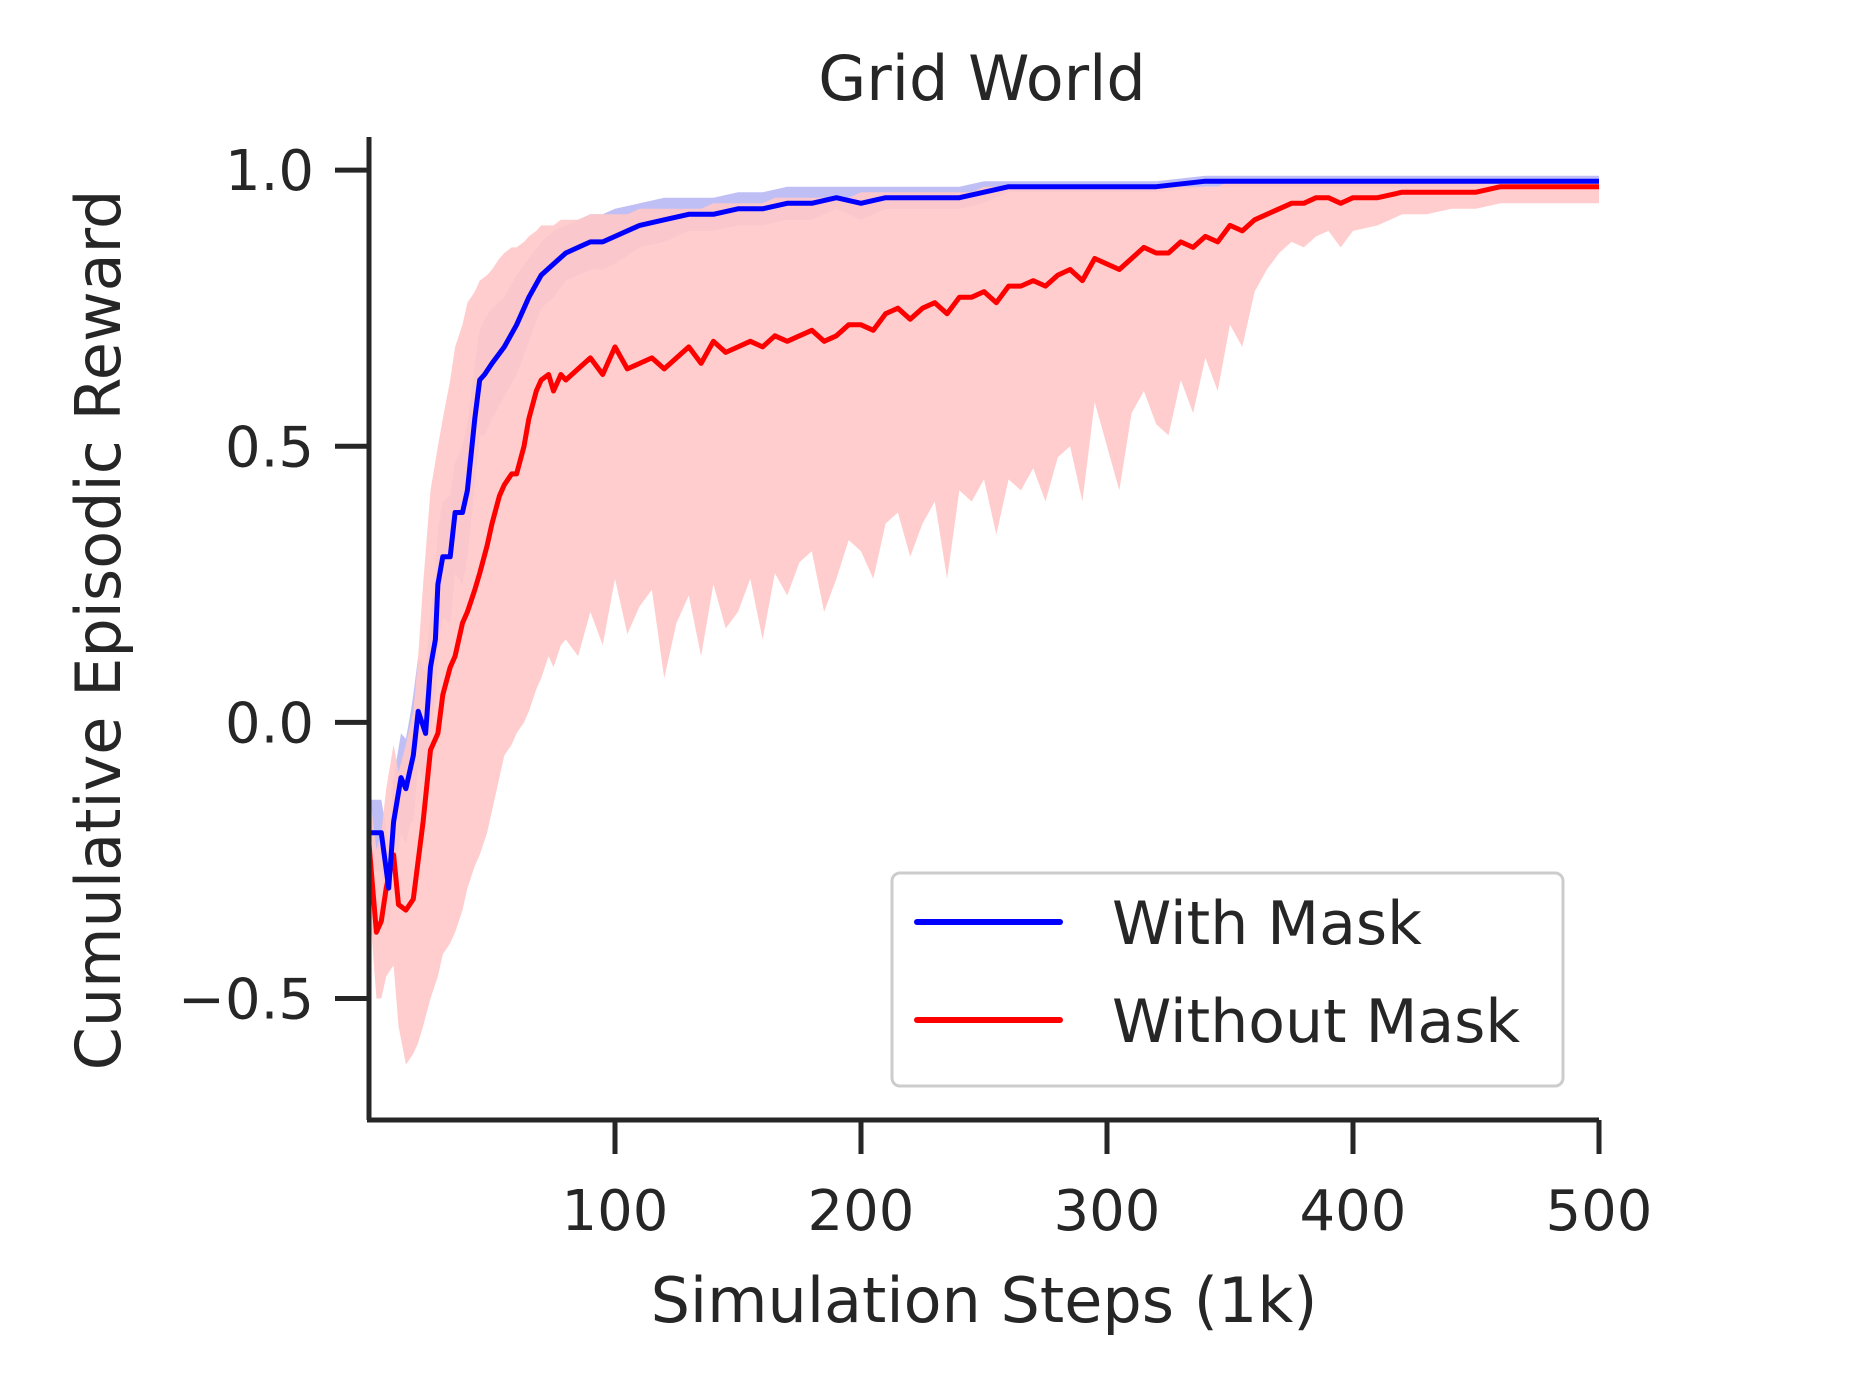  What do you see at coordinates (1316, 1022) in the screenshot?
I see `legend-label-without-mask: Without Mask` at bounding box center [1316, 1022].